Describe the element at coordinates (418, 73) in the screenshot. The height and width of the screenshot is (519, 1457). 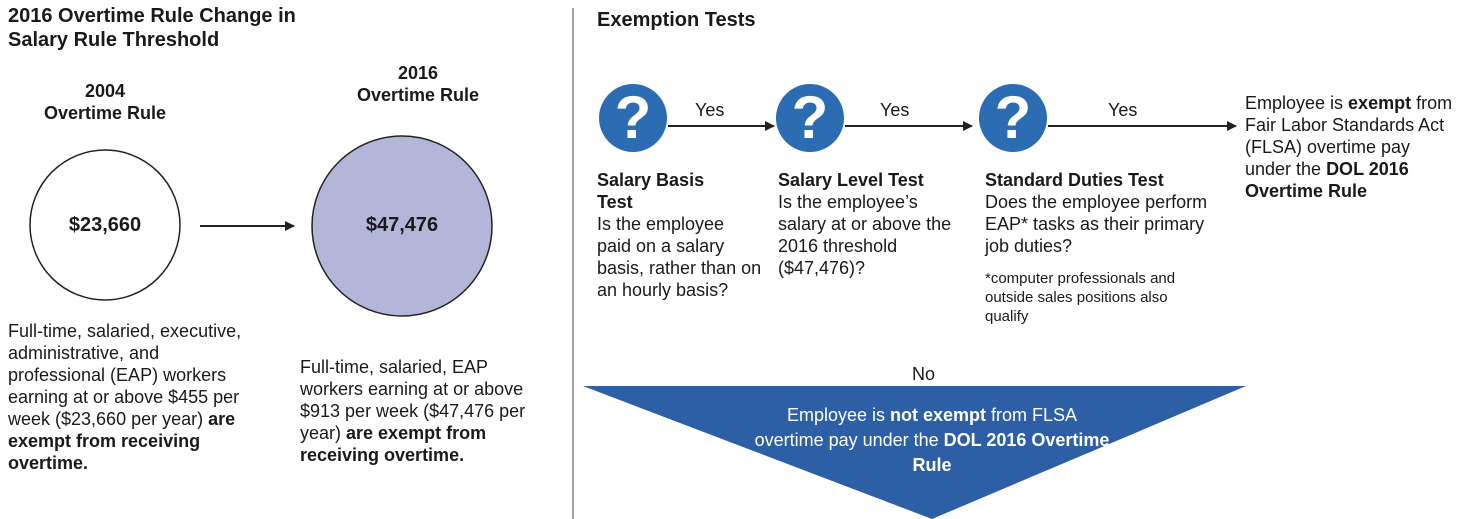
I see `year: 2016` at that location.